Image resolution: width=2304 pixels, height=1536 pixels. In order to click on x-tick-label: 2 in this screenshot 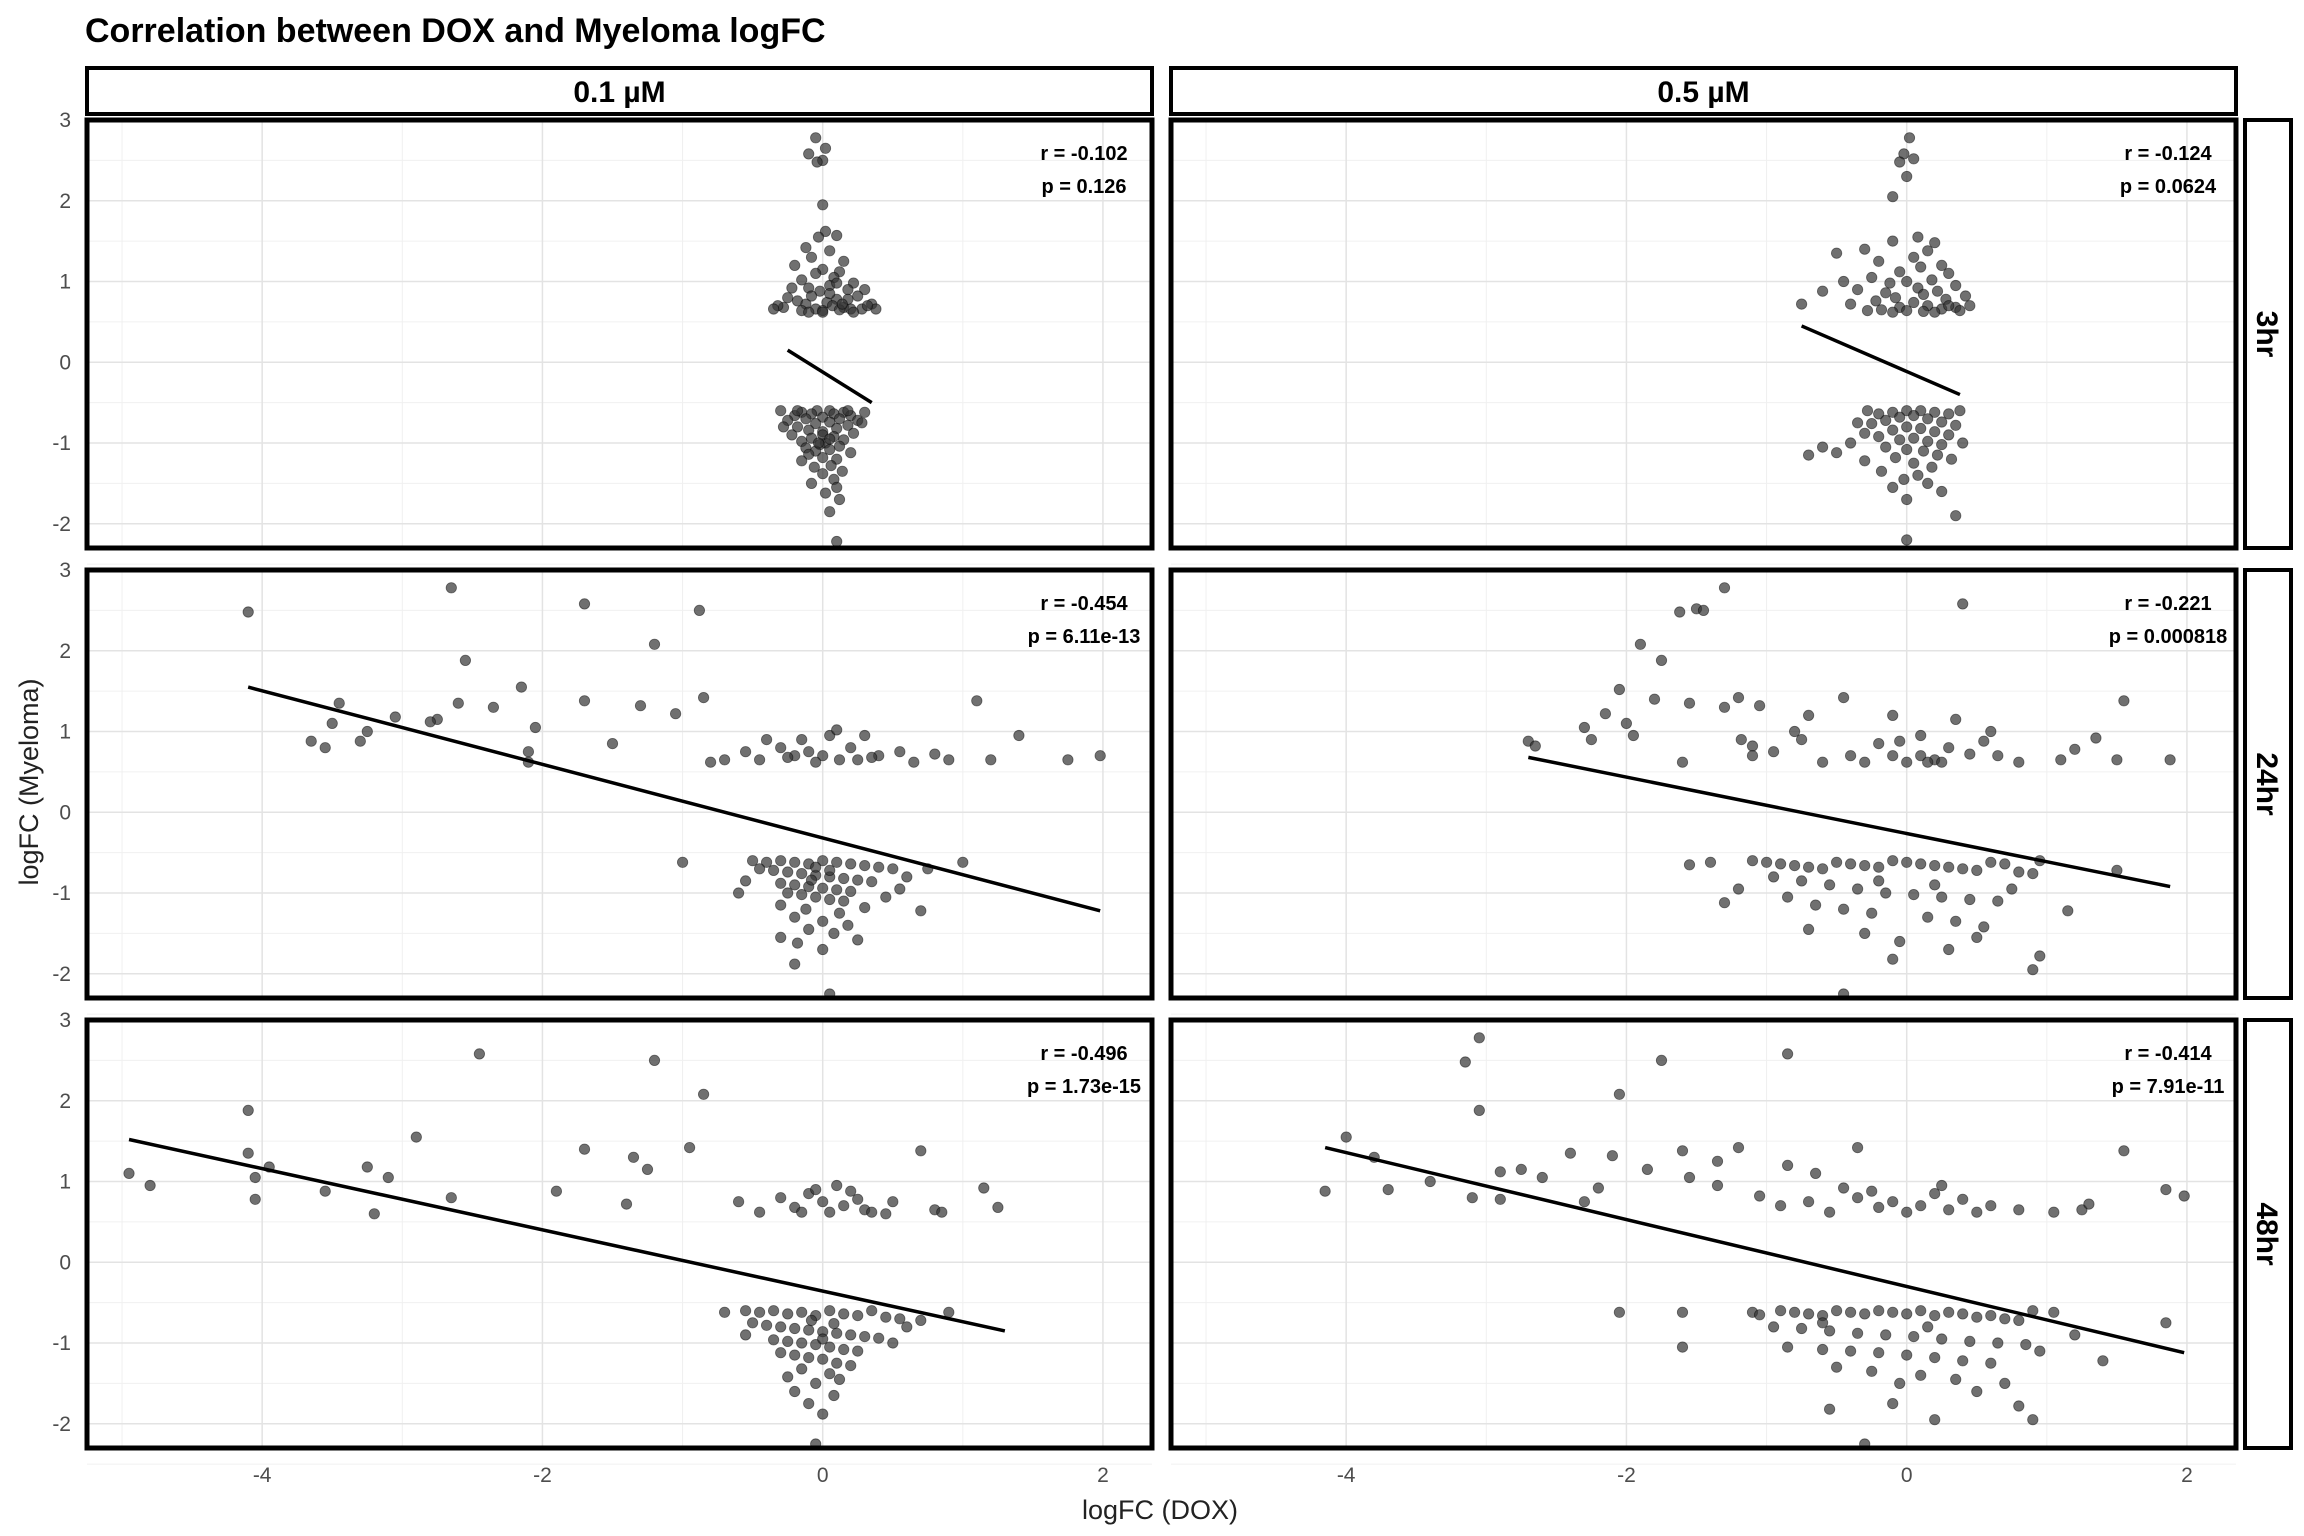, I will do `click(1103, 1475)`.